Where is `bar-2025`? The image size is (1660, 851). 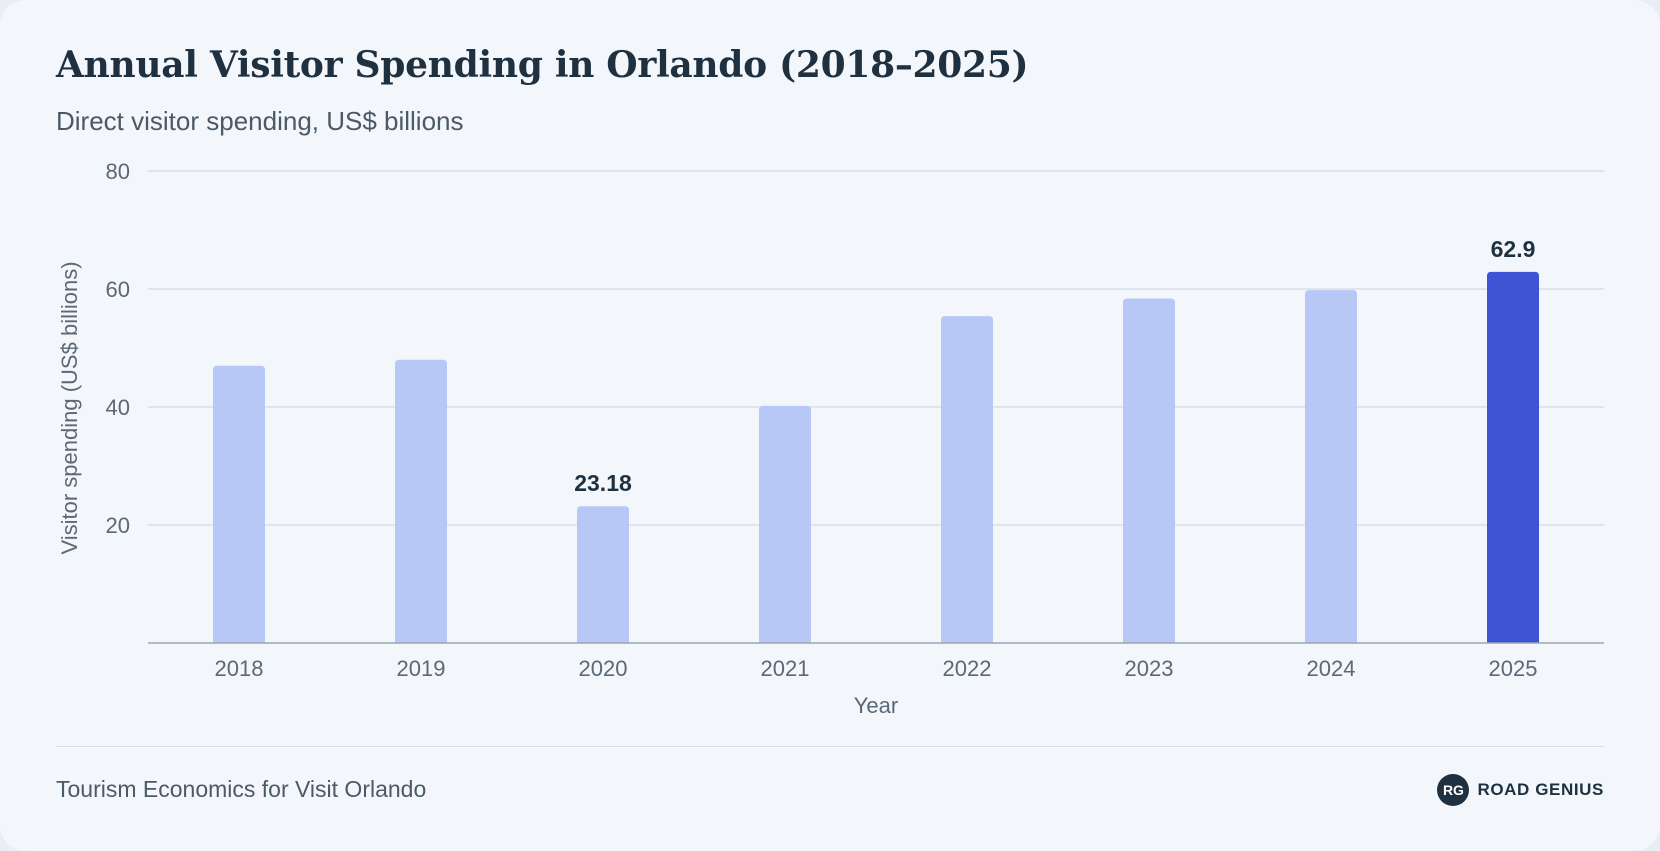 bar-2025 is located at coordinates (1513, 457).